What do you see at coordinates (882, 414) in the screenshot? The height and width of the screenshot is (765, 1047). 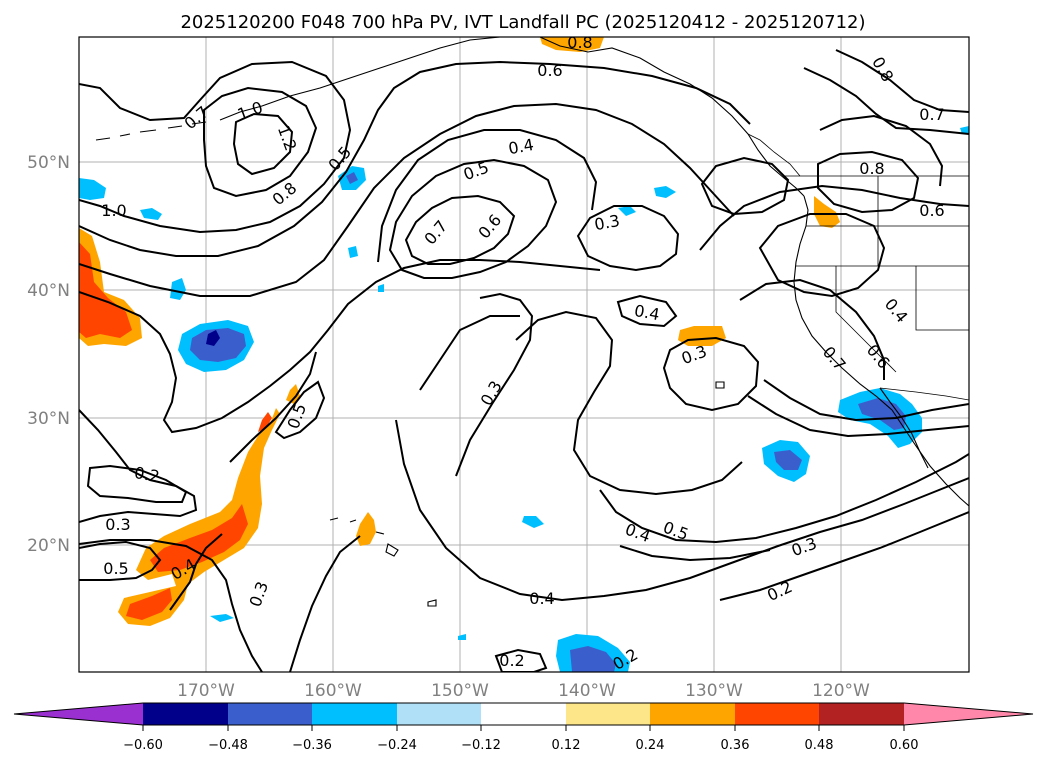 I see `fill-baja-royal` at bounding box center [882, 414].